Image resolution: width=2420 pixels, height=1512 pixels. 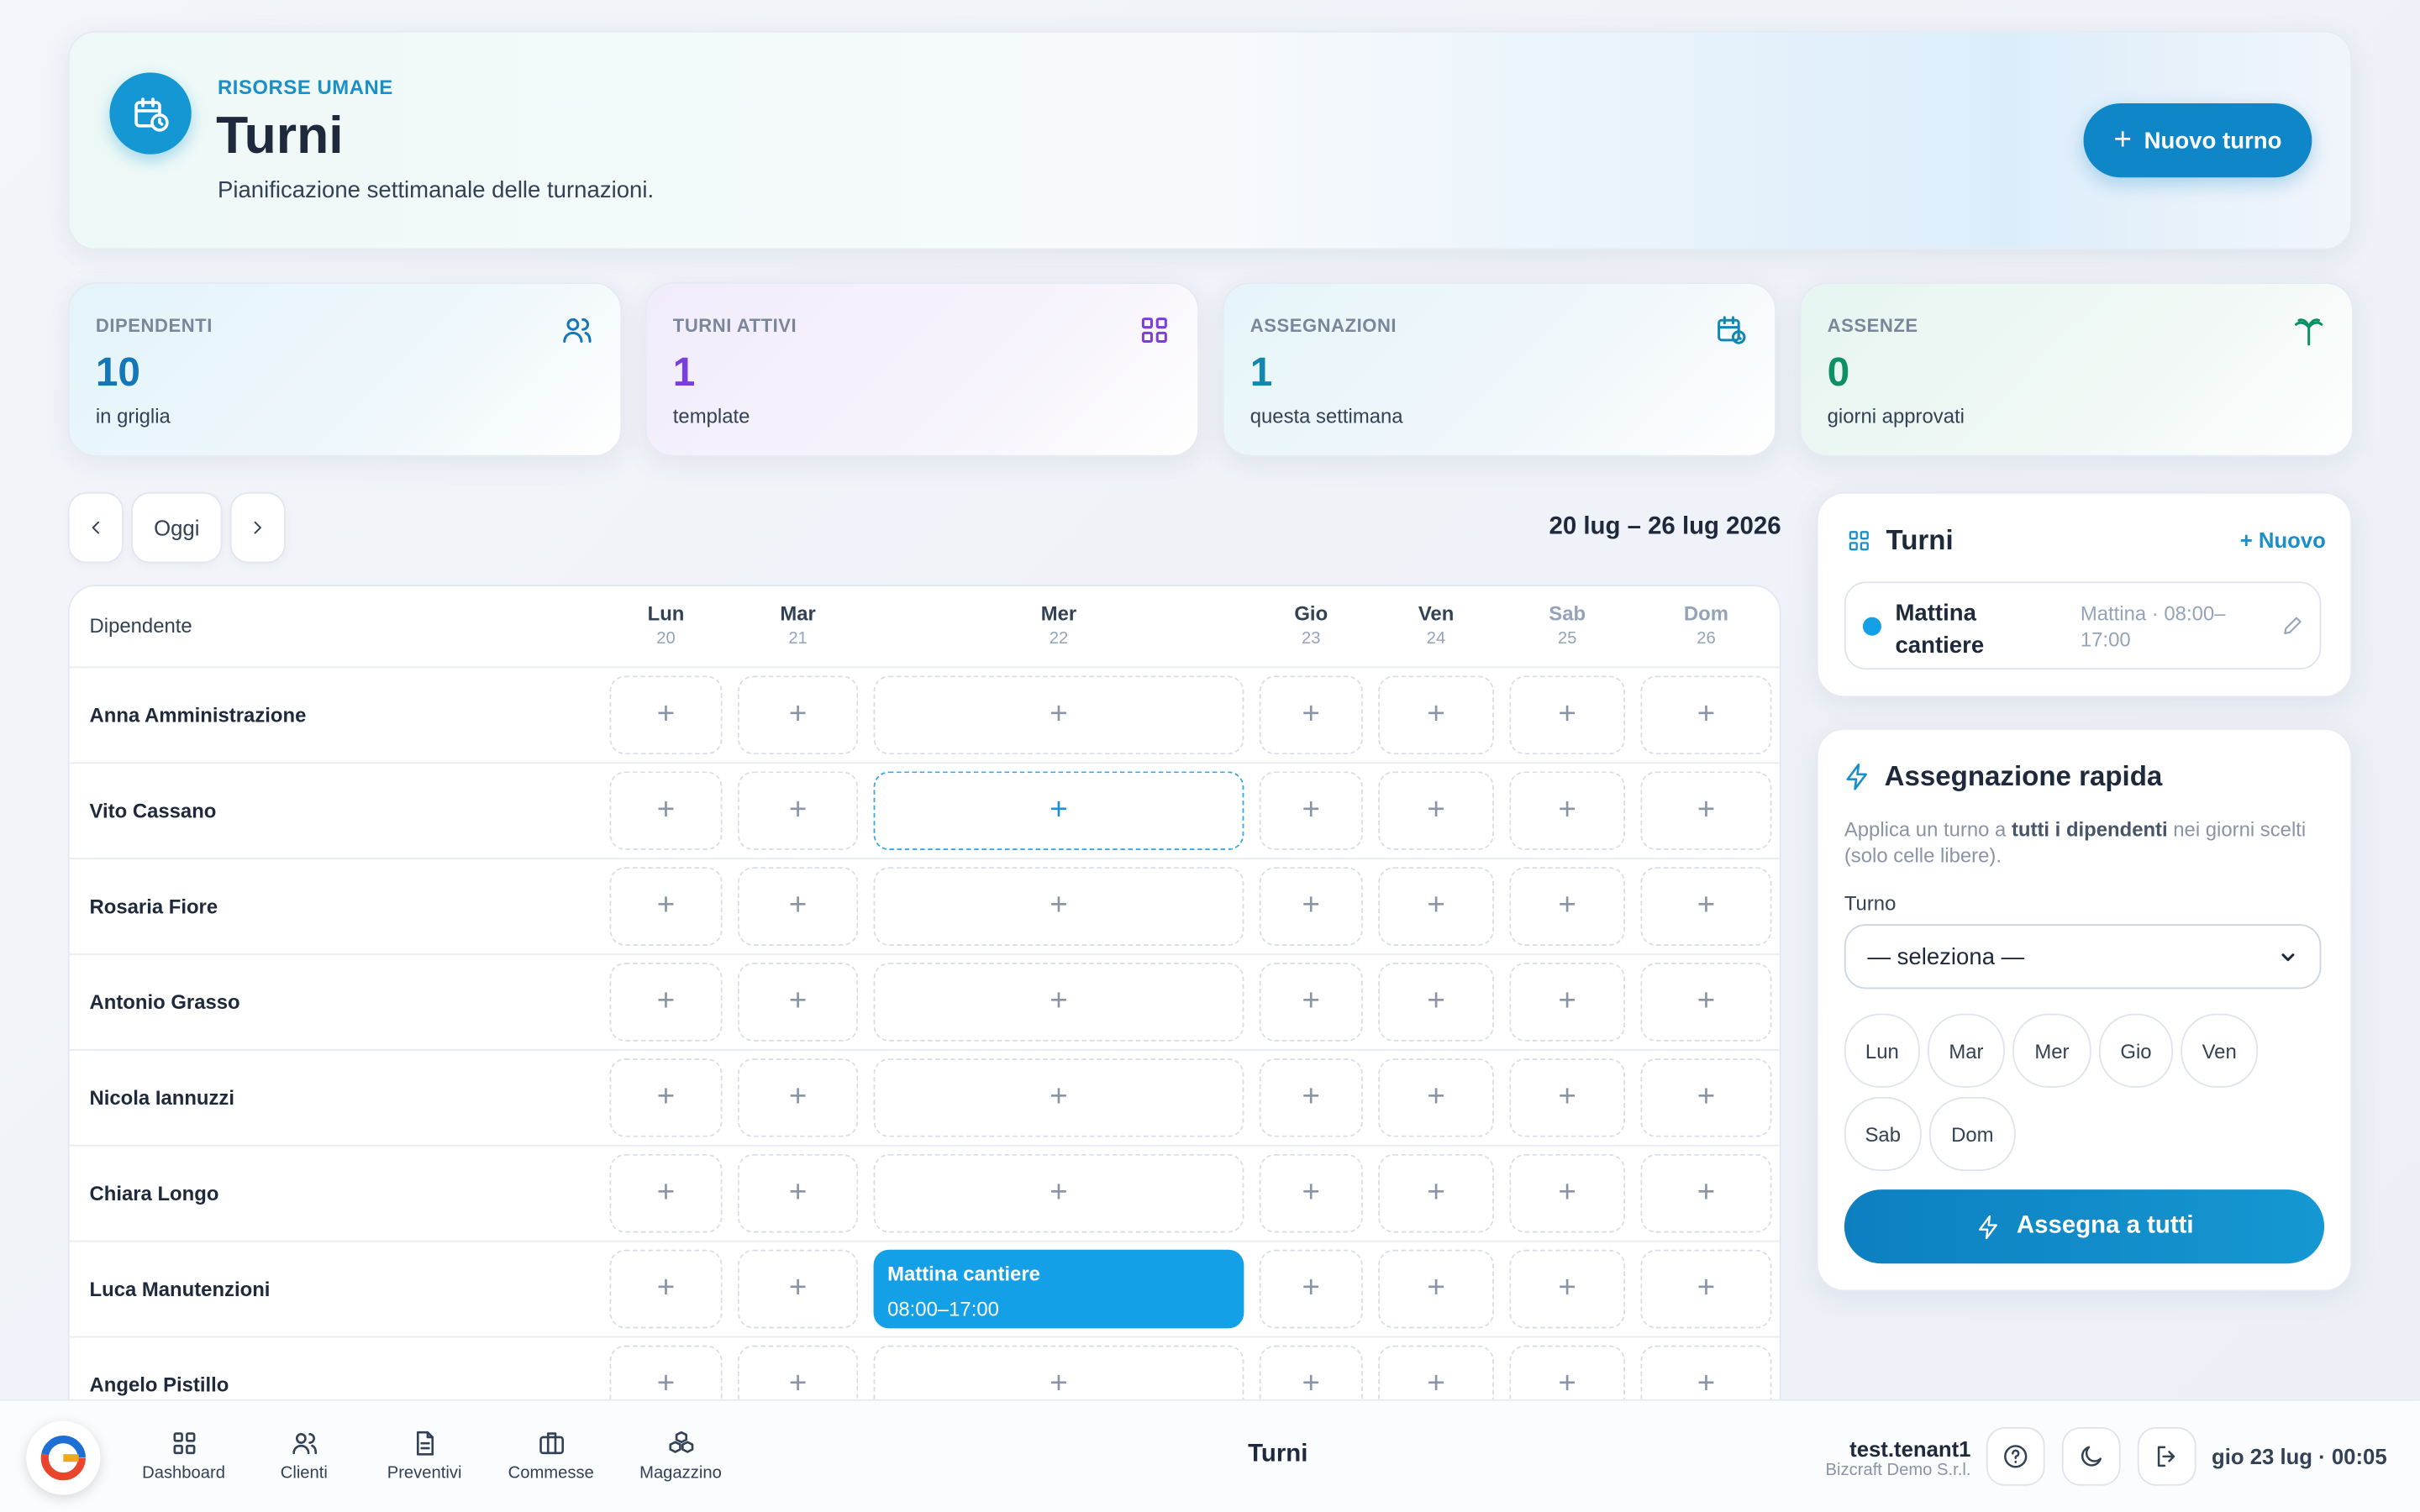 What do you see at coordinates (2083, 957) in the screenshot?
I see `shift-select: — seleziona —` at bounding box center [2083, 957].